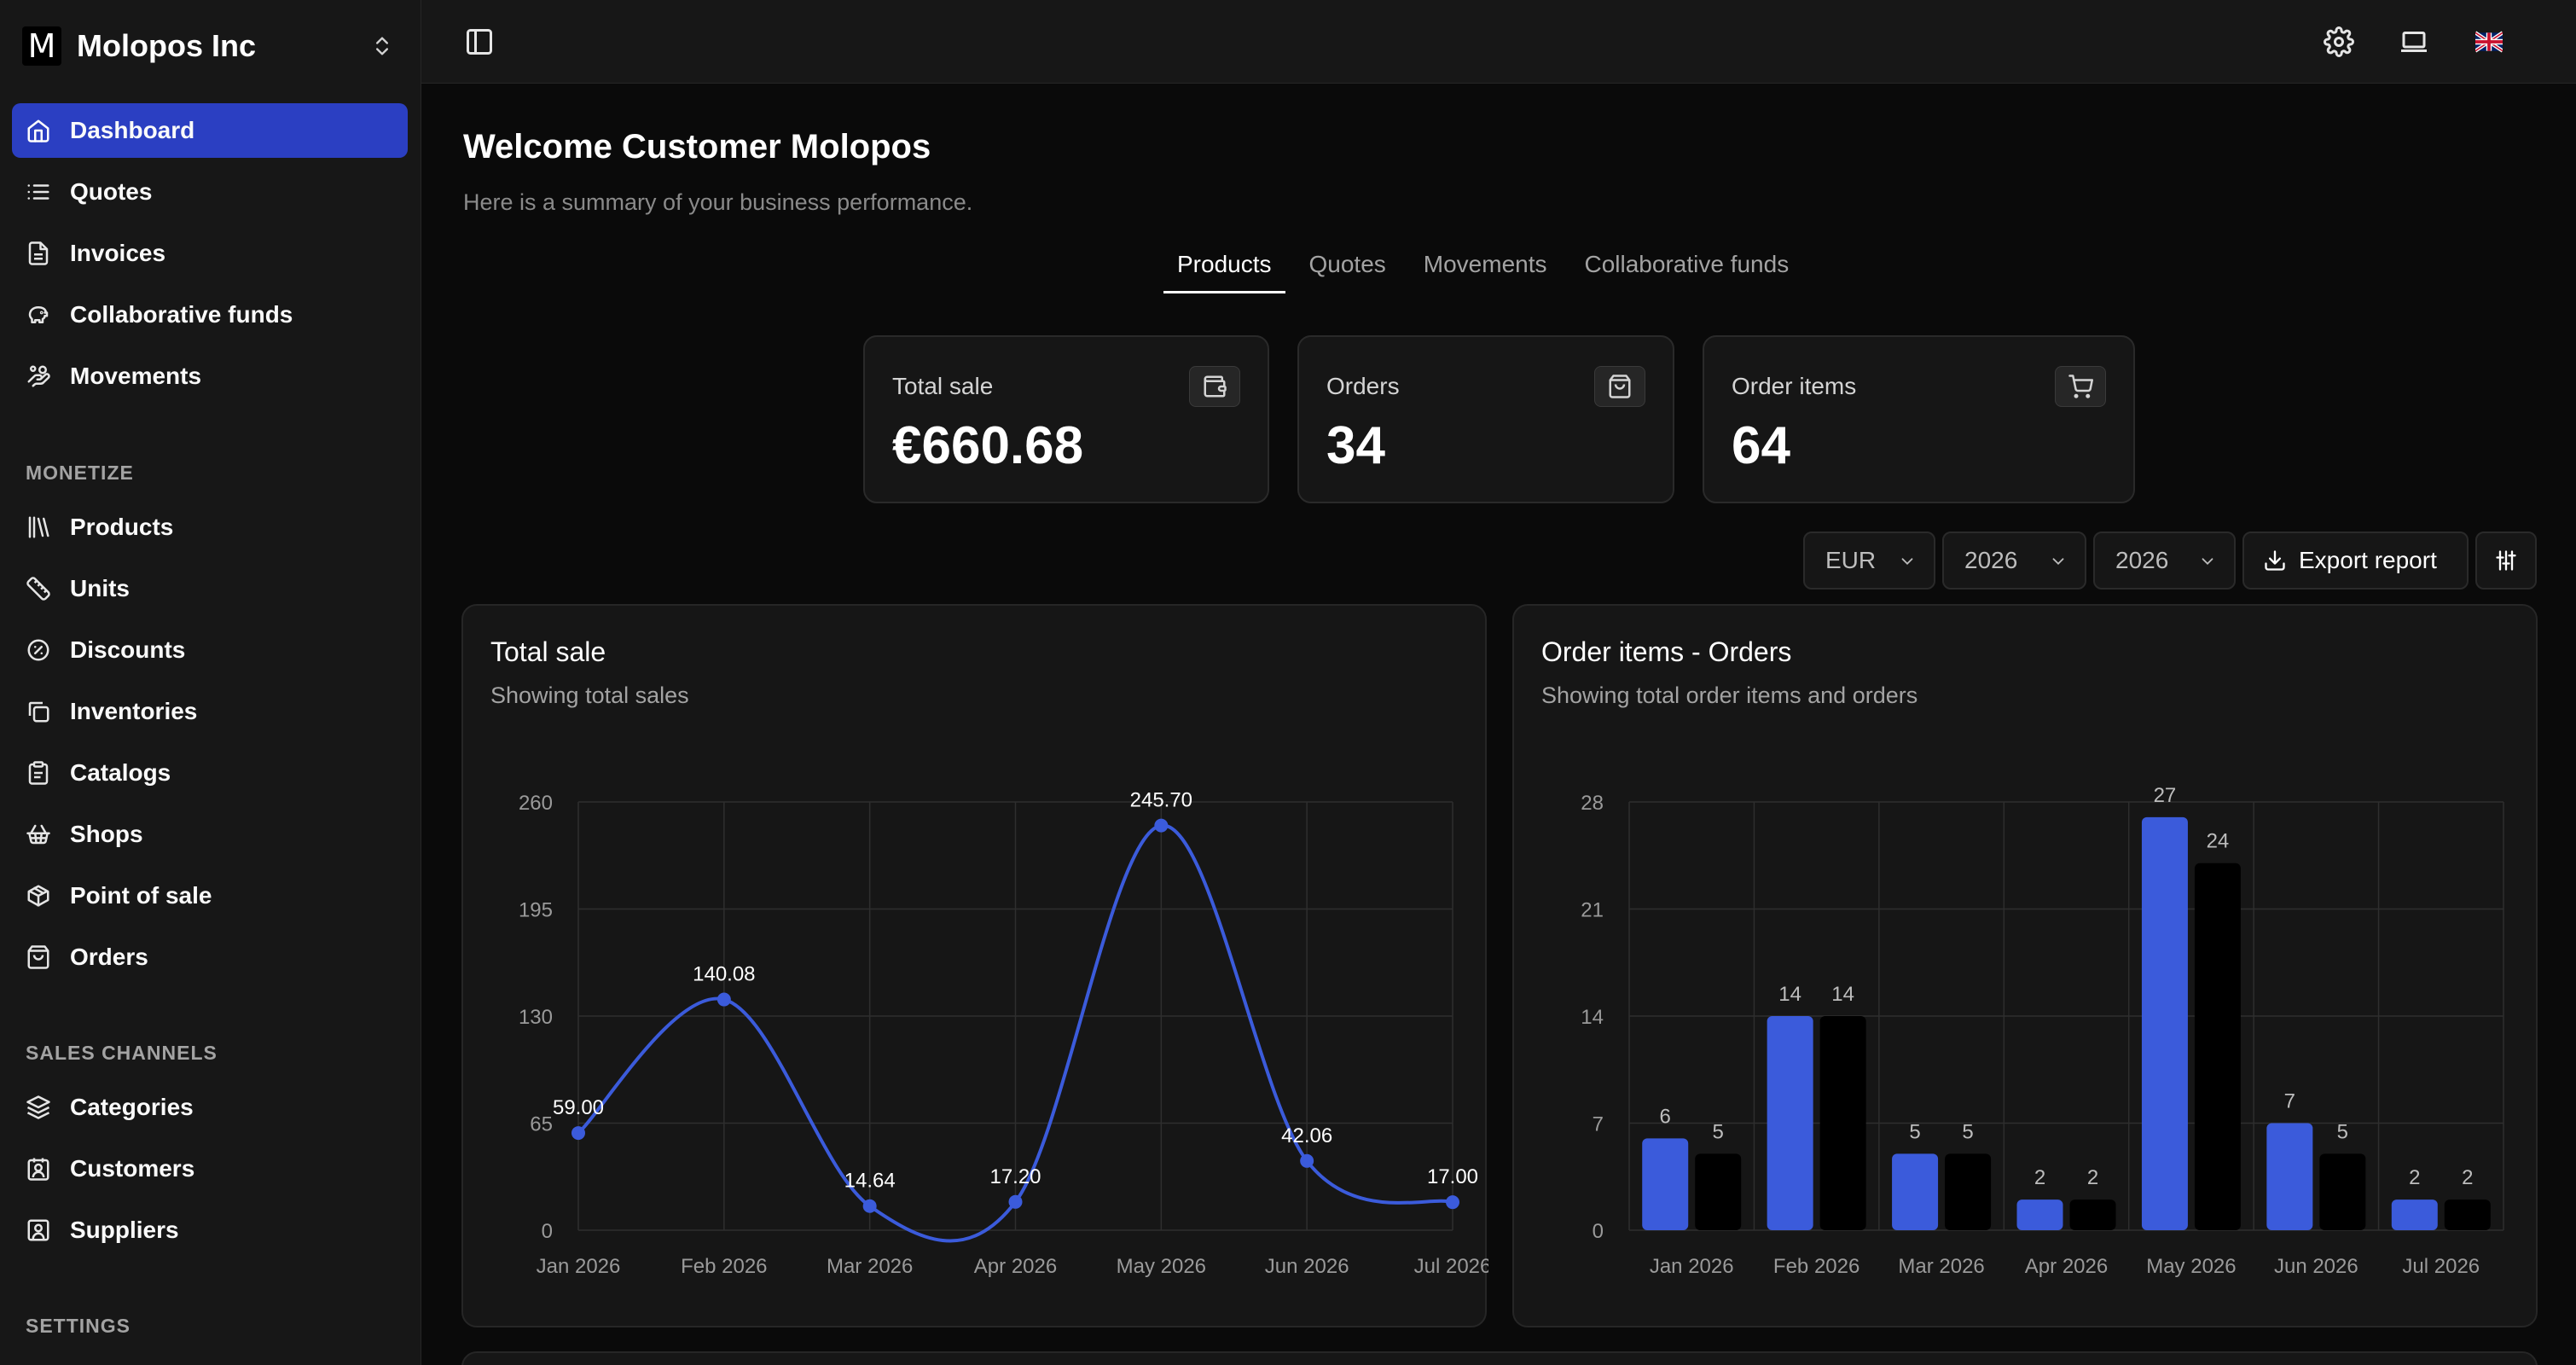 This screenshot has width=2576, height=1365. Describe the element at coordinates (210, 711) in the screenshot. I see `sidebar-item-inventories: Inventories` at that location.